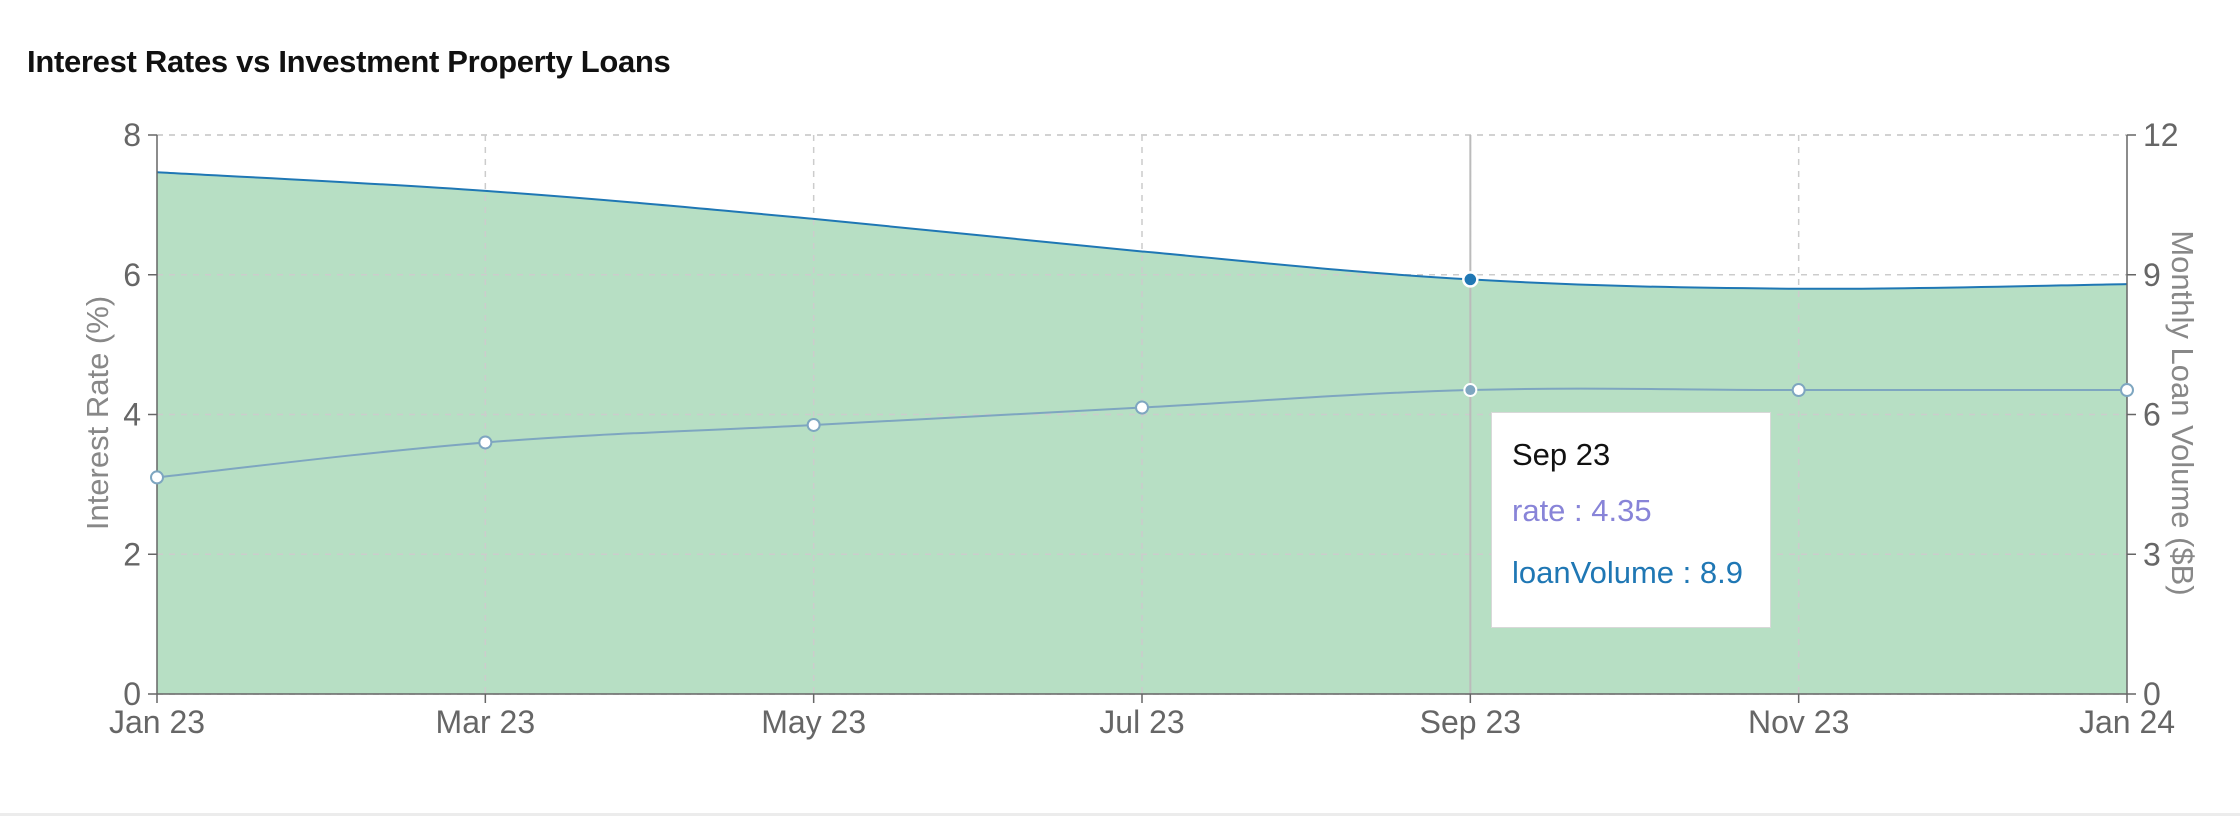  I want to click on x-tick-label: Mar 23, so click(486, 722).